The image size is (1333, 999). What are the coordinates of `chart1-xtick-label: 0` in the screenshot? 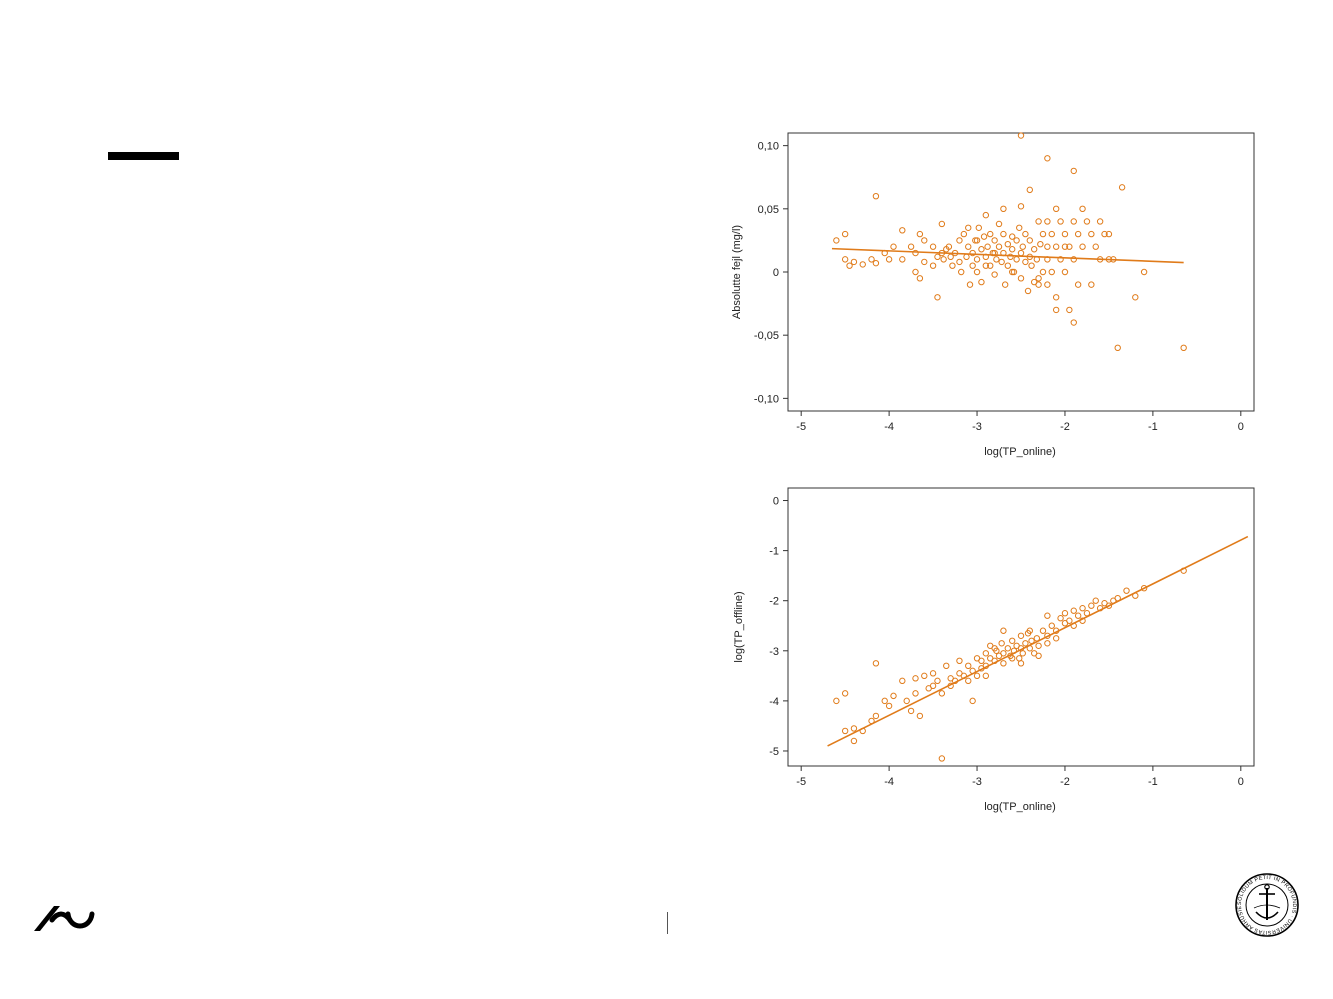 It's located at (1241, 427).